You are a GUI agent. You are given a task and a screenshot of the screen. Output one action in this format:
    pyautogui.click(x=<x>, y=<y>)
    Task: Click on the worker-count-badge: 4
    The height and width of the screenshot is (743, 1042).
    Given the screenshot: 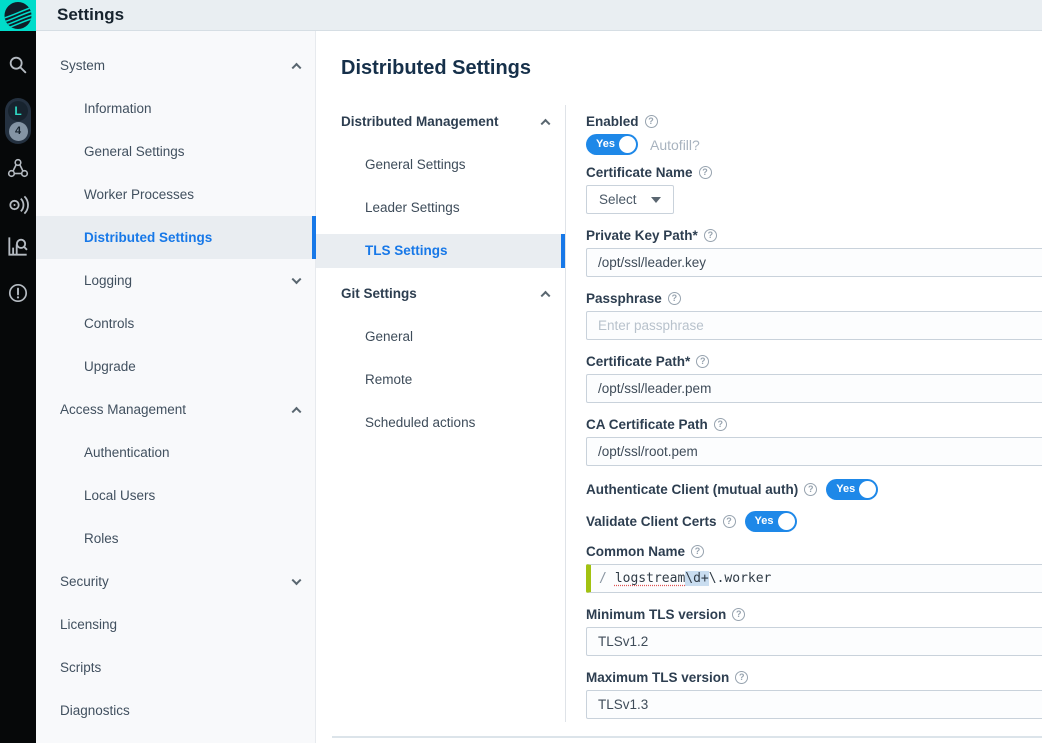 What is the action you would take?
    pyautogui.click(x=18, y=131)
    